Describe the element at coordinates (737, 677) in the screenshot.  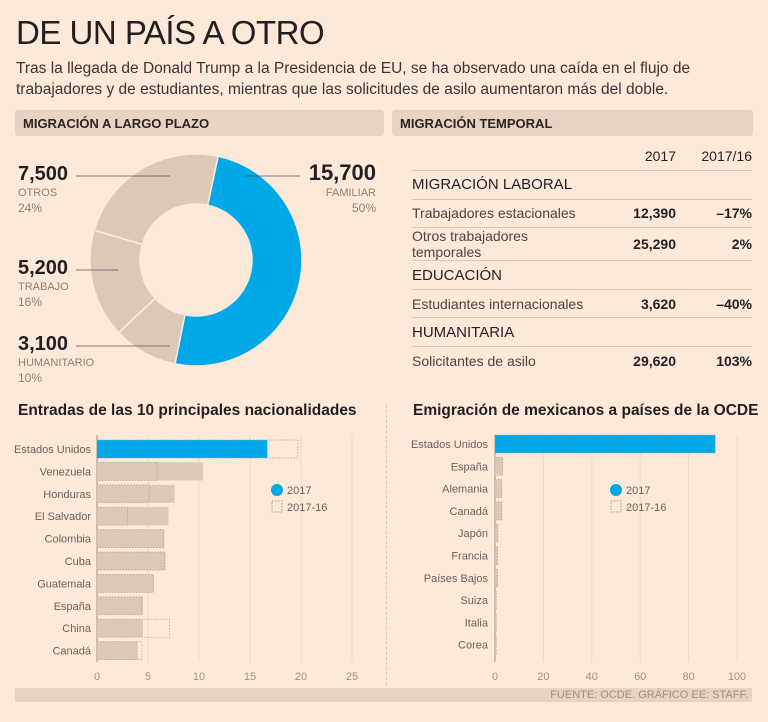
I see `x-tick-label: 100` at that location.